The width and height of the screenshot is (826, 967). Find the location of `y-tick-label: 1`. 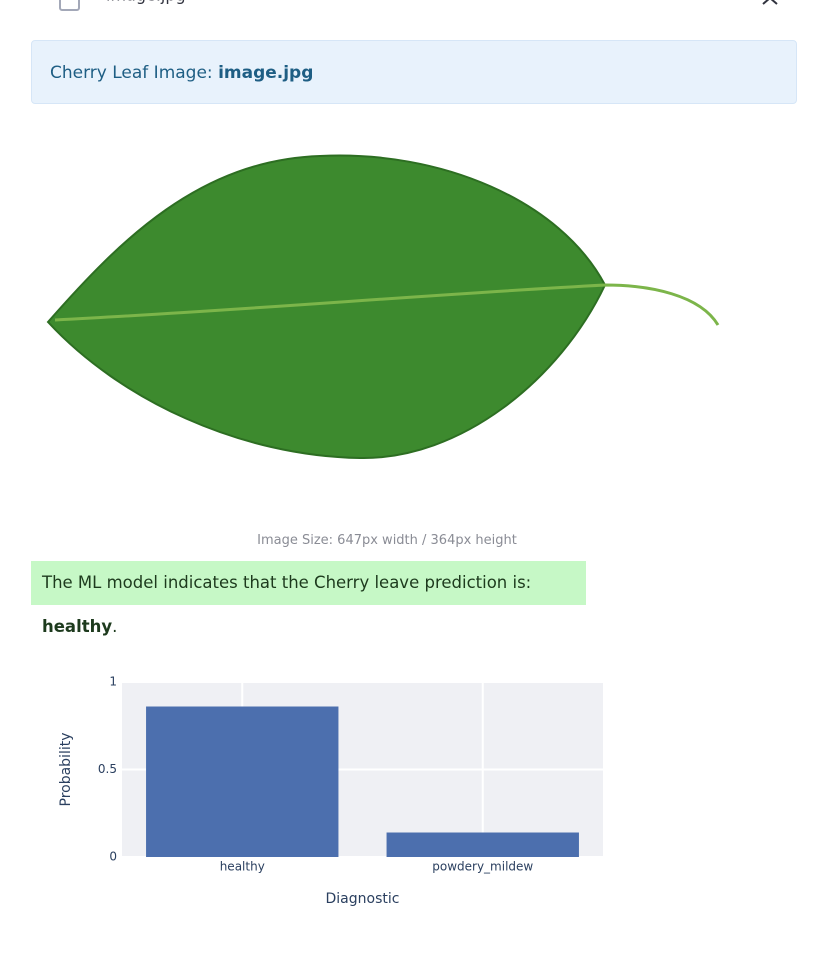

y-tick-label: 1 is located at coordinates (113, 682).